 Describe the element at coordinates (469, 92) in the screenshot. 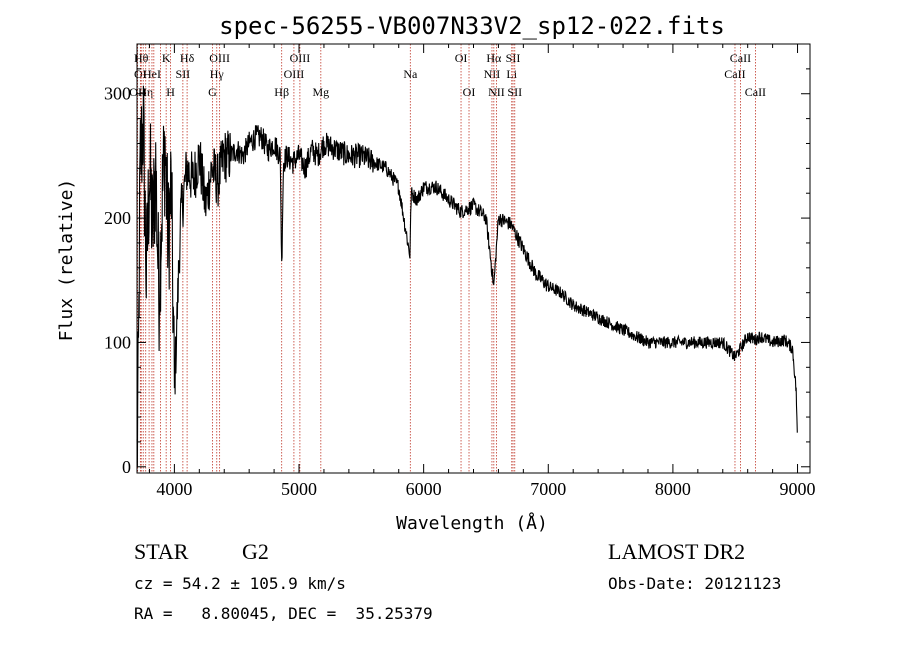

I see `line-label-22: OI` at that location.